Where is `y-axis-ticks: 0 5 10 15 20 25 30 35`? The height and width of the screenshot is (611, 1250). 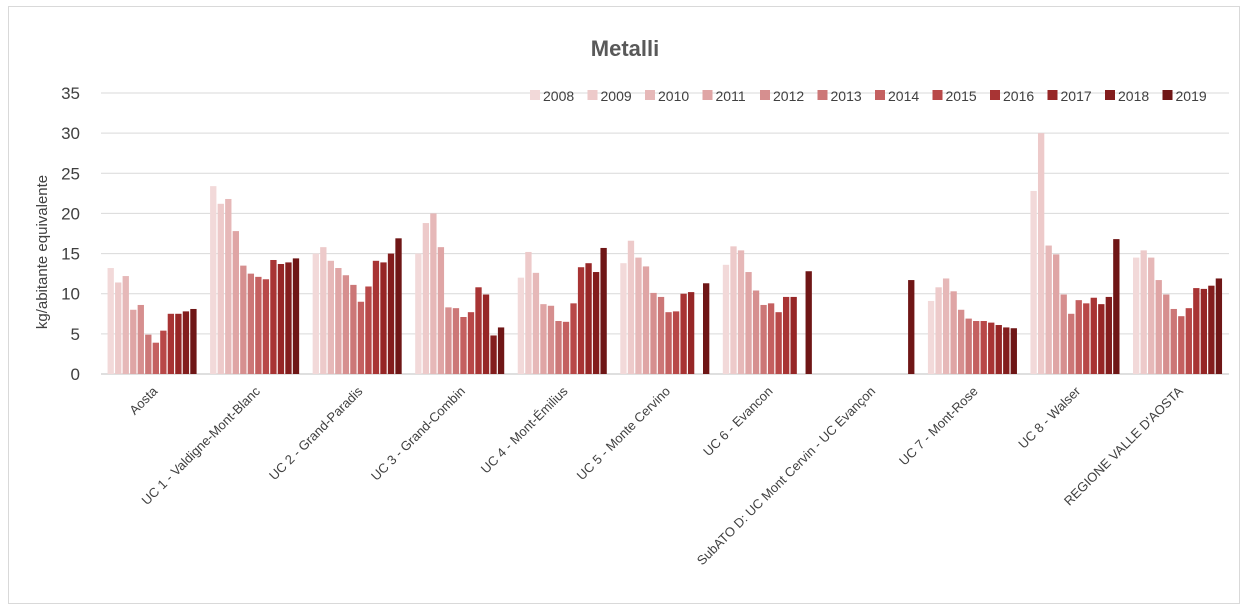 y-axis-ticks: 0 5 10 15 20 25 30 35 is located at coordinates (70, 234).